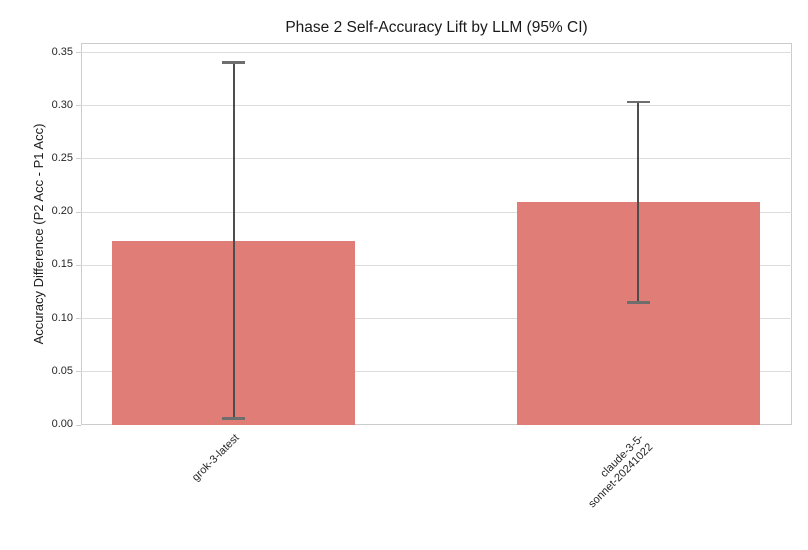 The height and width of the screenshot is (550, 808). I want to click on y-tick-label: 0.35, so click(62, 51).